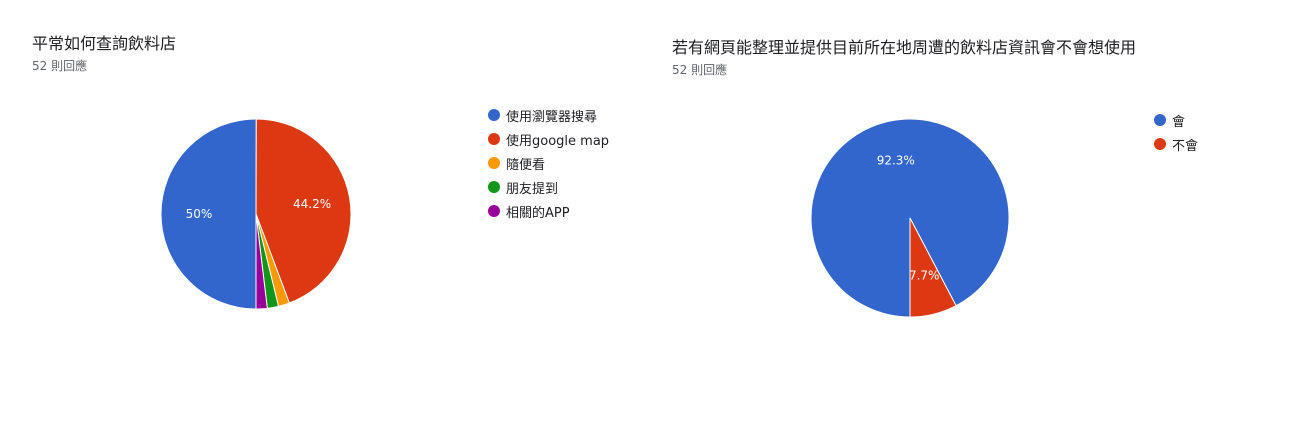 This screenshot has width=1301, height=427. What do you see at coordinates (199, 214) in the screenshot?
I see `slice-data-label: 50%` at bounding box center [199, 214].